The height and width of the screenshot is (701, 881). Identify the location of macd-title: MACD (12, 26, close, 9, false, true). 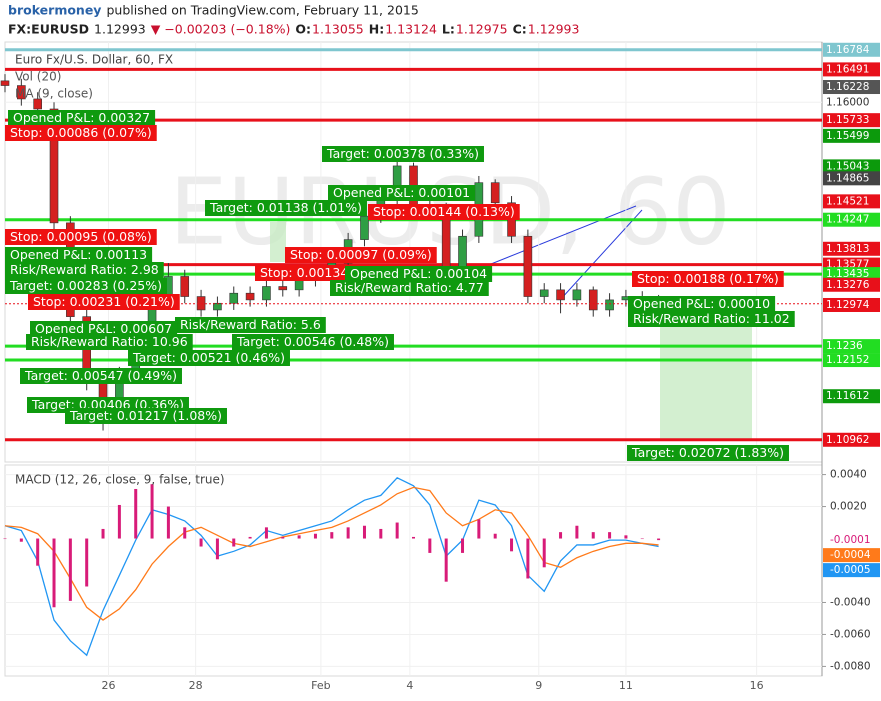
(120, 480).